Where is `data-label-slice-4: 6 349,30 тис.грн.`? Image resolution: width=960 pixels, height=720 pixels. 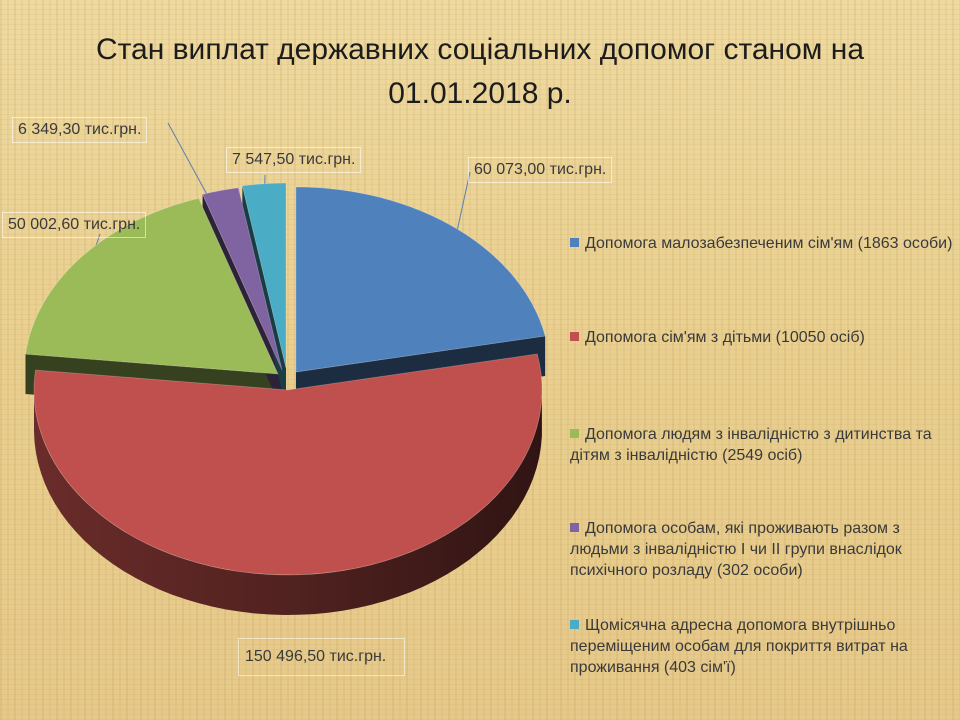 data-label-slice-4: 6 349,30 тис.грн. is located at coordinates (80, 130).